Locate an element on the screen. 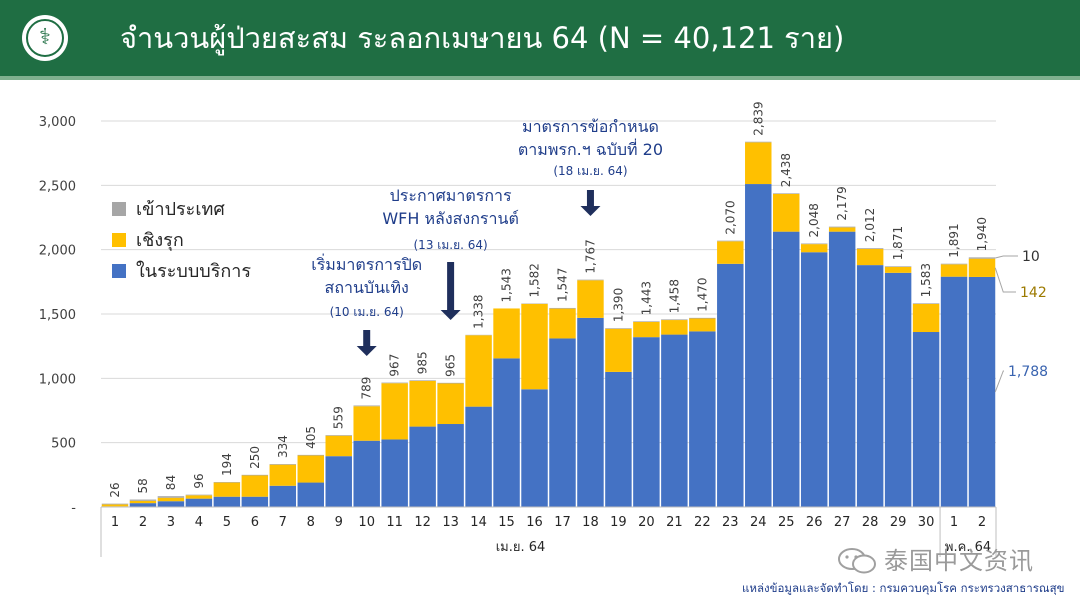 The height and width of the screenshot is (608, 1080). total-label: 1,338 is located at coordinates (479, 311).